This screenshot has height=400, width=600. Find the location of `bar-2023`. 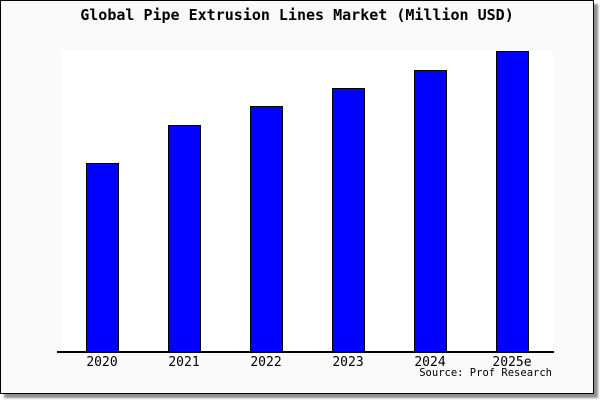

bar-2023 is located at coordinates (348, 219).